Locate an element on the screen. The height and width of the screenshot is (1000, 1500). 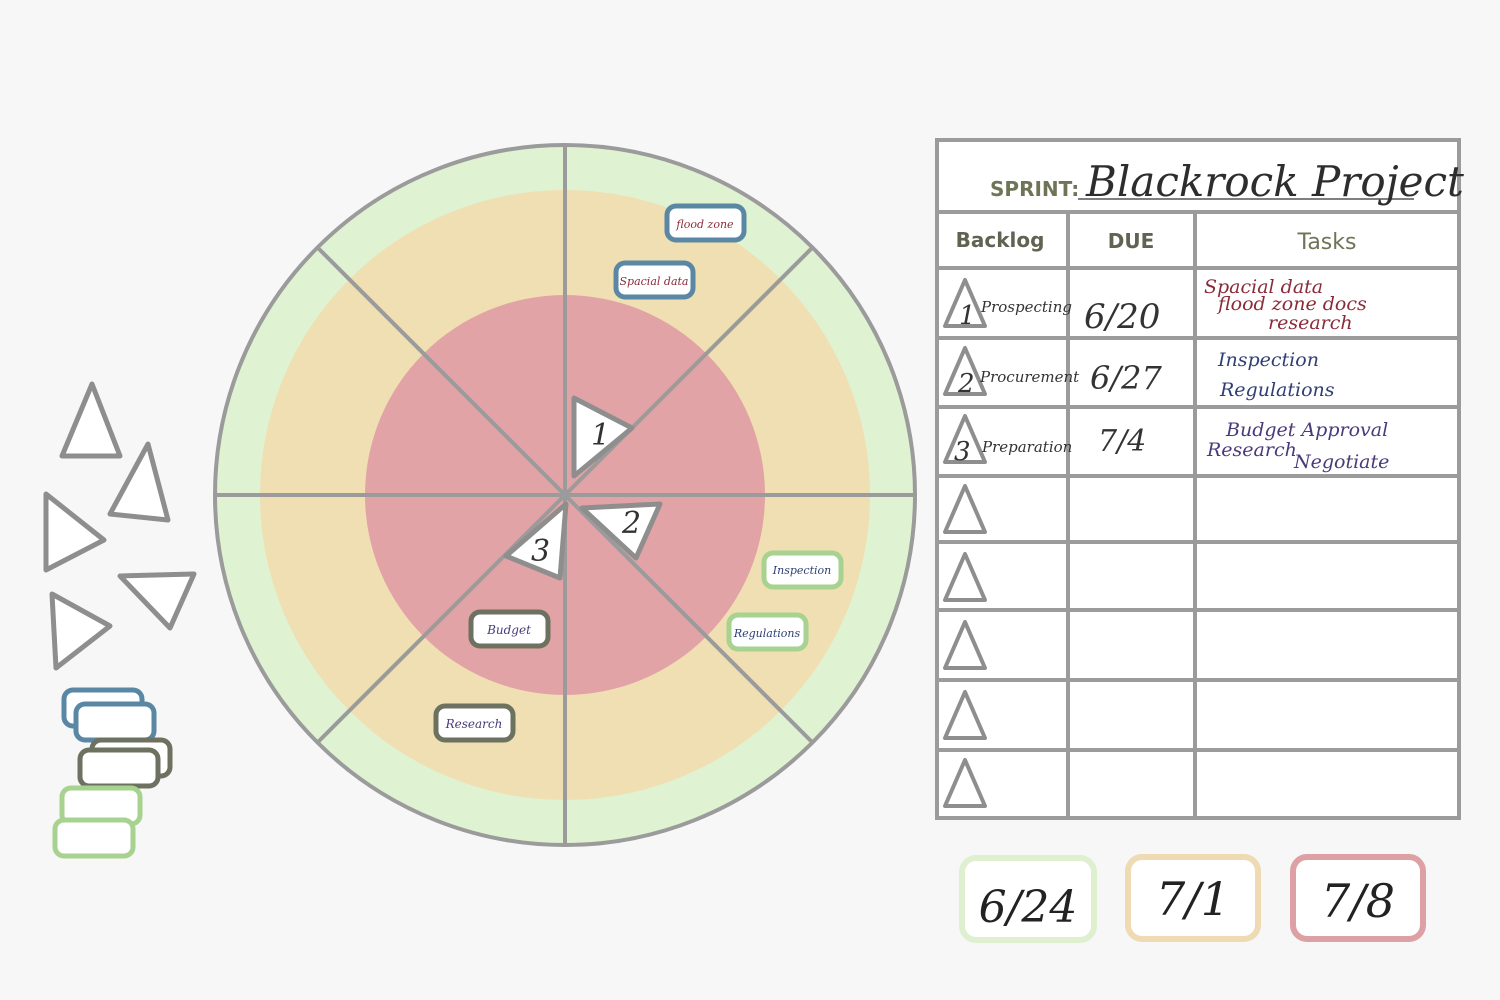
header-due: DUE is located at coordinates (1131, 241).